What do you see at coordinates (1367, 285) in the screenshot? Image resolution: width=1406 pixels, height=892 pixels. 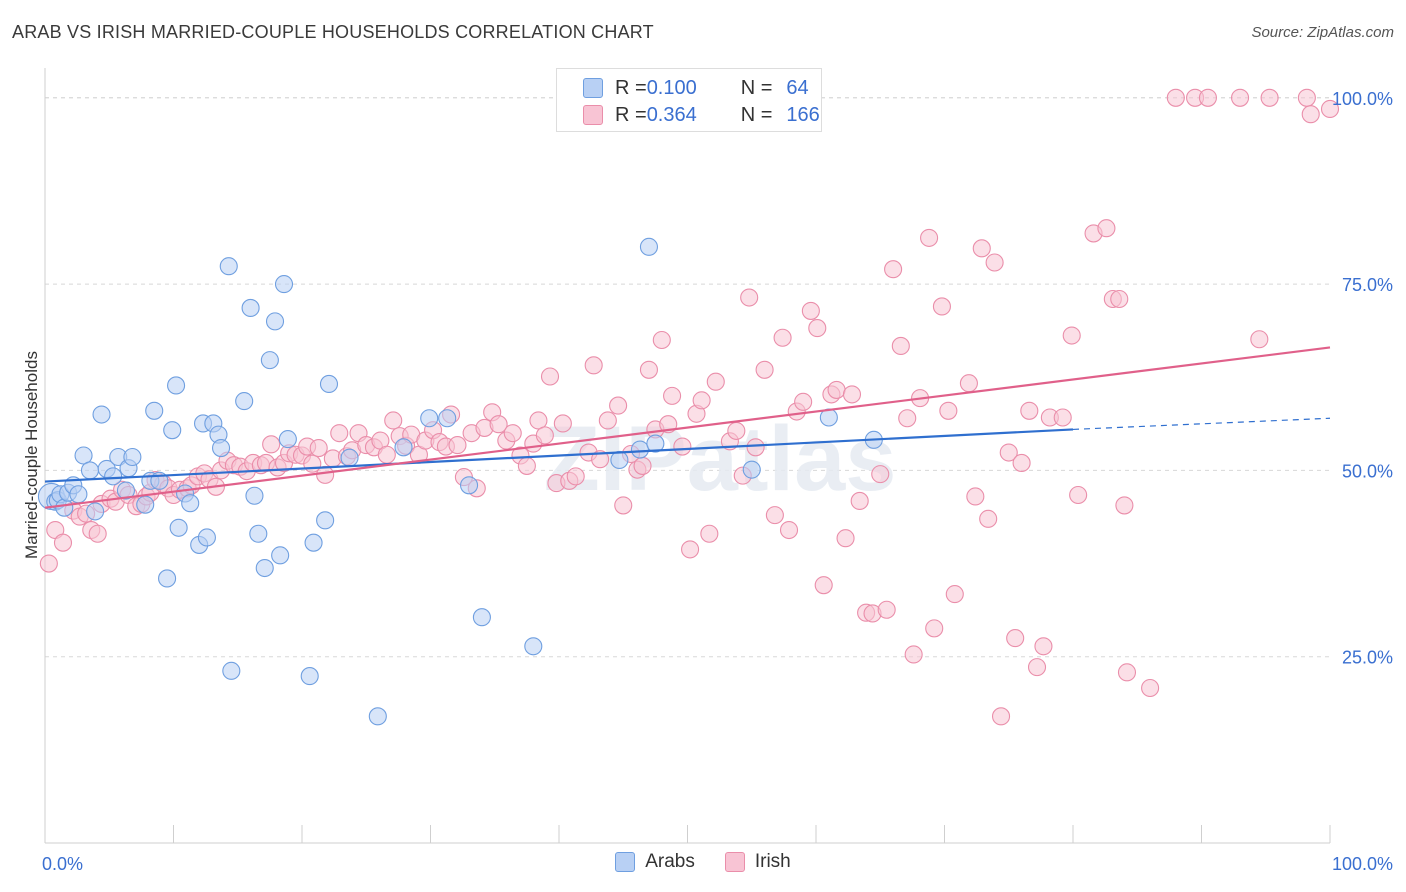 I see `y-tick-label: 75.0%` at bounding box center [1367, 285].